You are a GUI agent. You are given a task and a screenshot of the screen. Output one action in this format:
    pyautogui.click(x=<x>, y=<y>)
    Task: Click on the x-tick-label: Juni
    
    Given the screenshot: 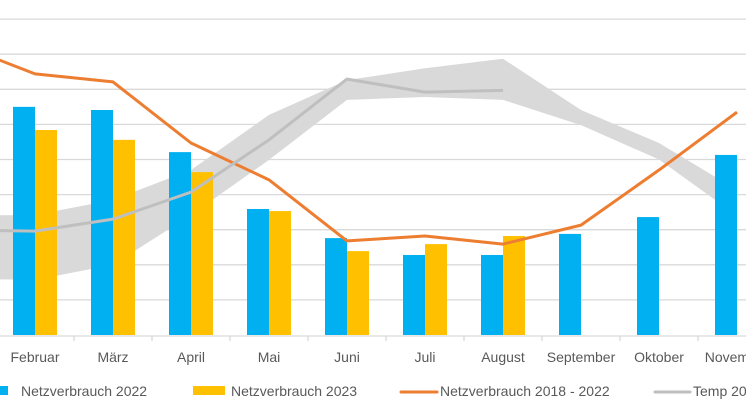 What is the action you would take?
    pyautogui.click(x=347, y=357)
    